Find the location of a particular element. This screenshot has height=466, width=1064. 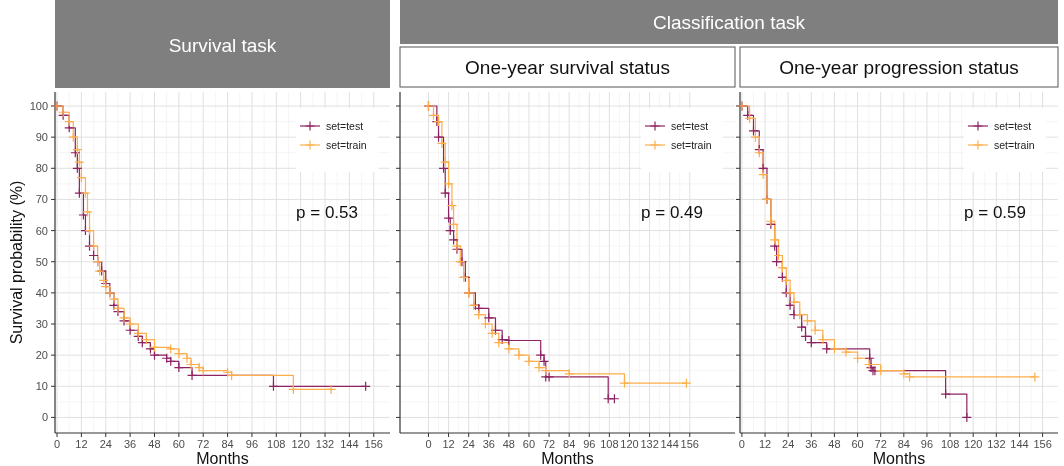

y-tick-label: 30 is located at coordinates (41, 324).